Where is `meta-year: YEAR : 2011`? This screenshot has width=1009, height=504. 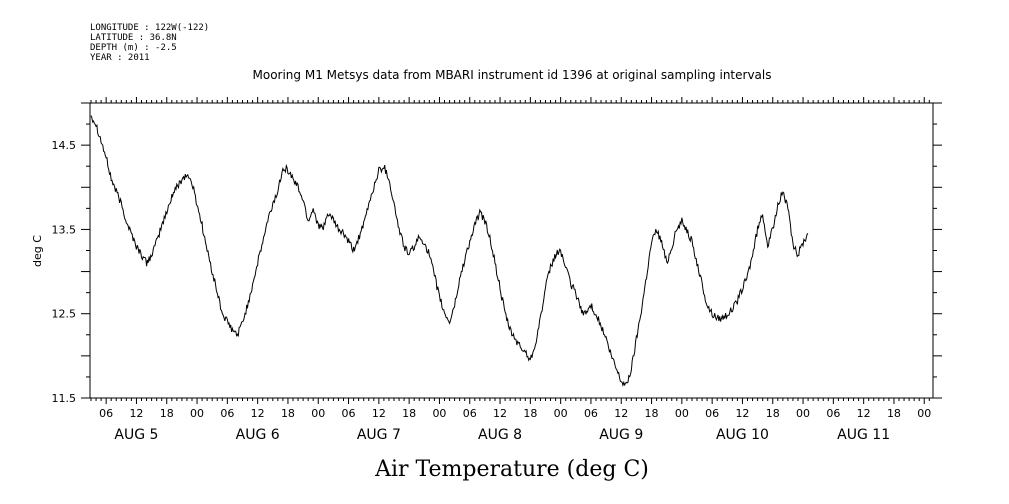
meta-year: YEAR : 2011 is located at coordinates (120, 58).